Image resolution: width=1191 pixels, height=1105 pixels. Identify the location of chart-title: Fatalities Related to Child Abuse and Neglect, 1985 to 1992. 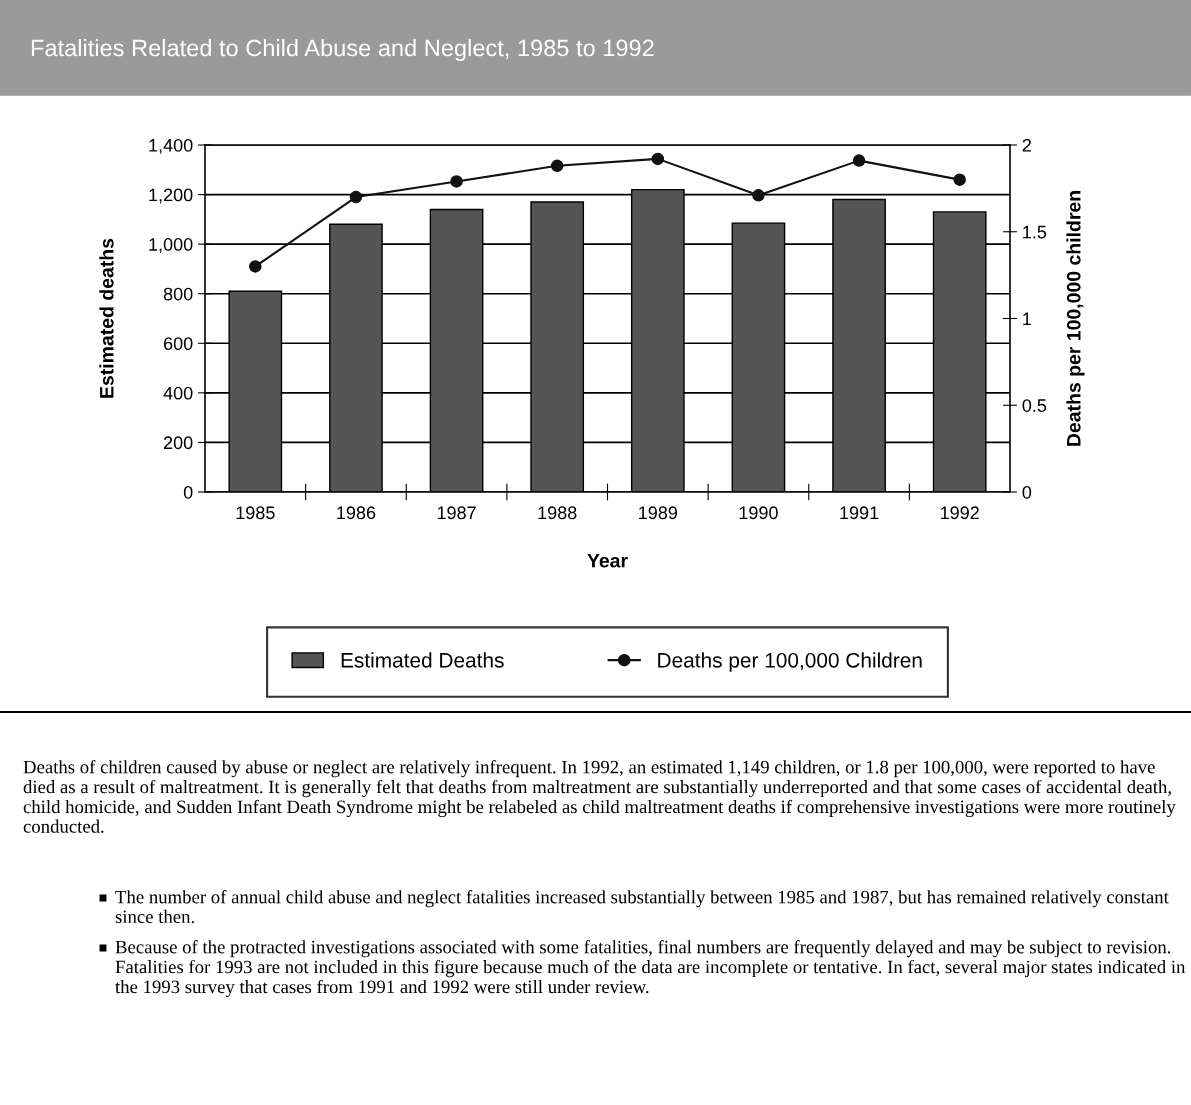
(342, 50).